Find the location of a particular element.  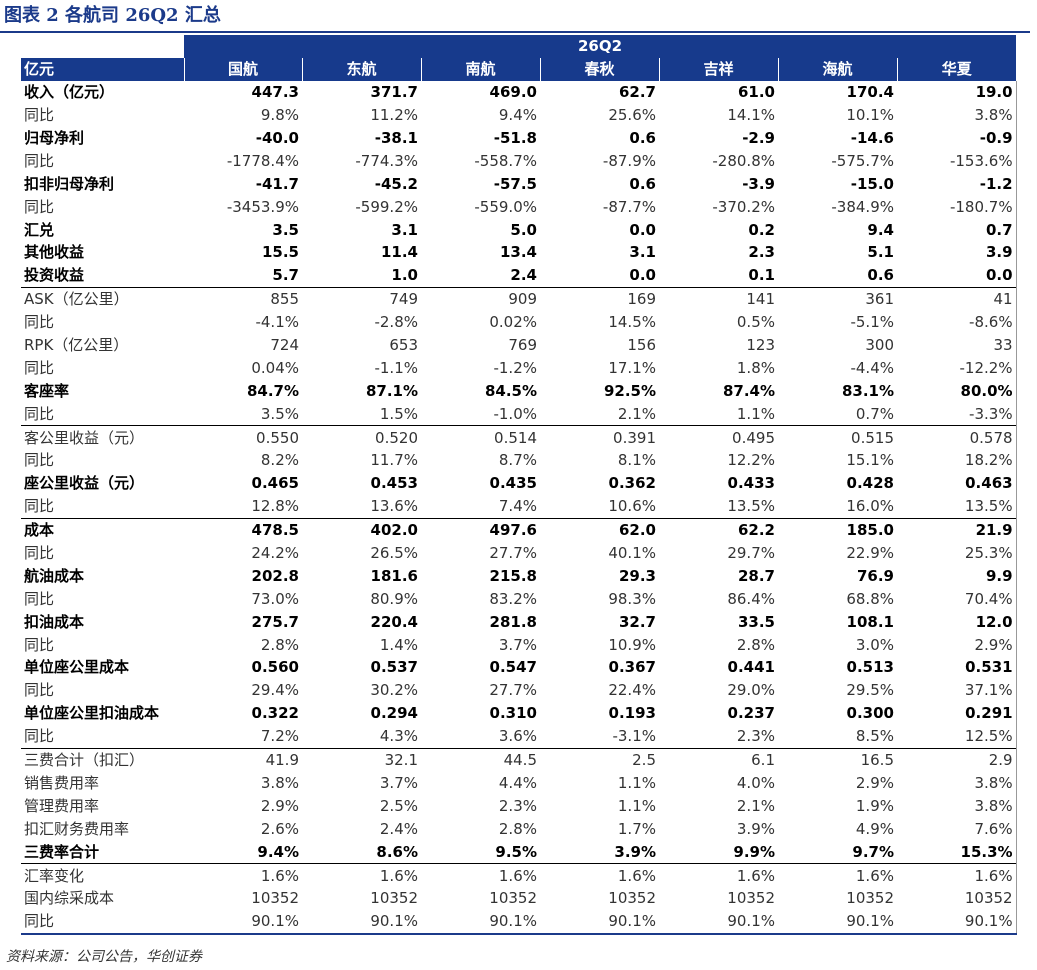

table-cell: 3.9% is located at coordinates (755, 828).